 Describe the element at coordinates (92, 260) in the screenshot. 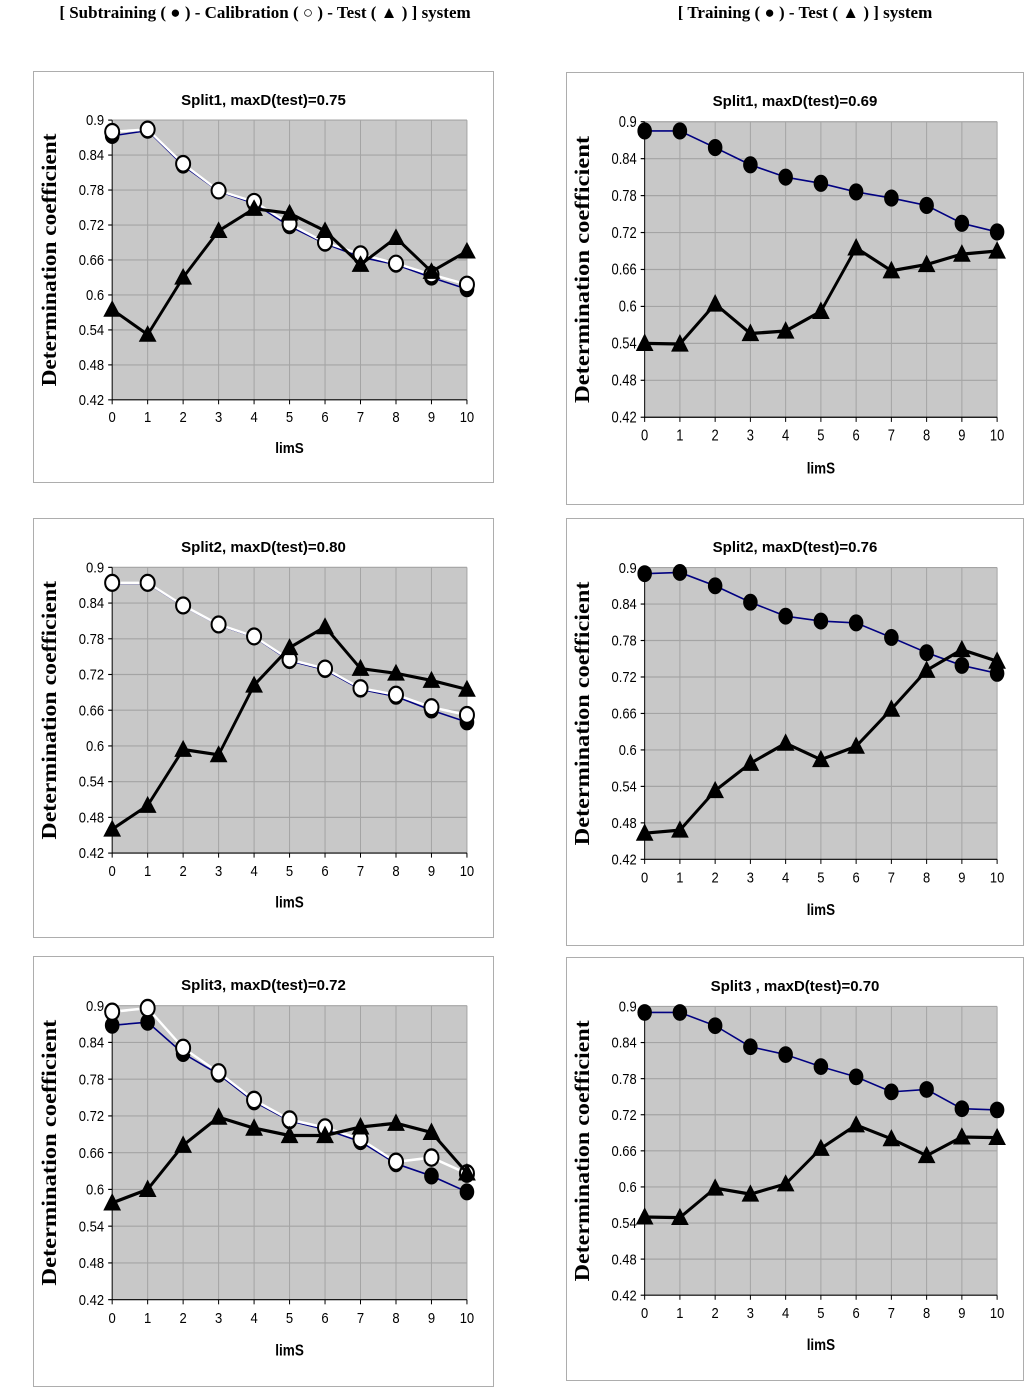

I see `y-tick-label: 0.66` at that location.